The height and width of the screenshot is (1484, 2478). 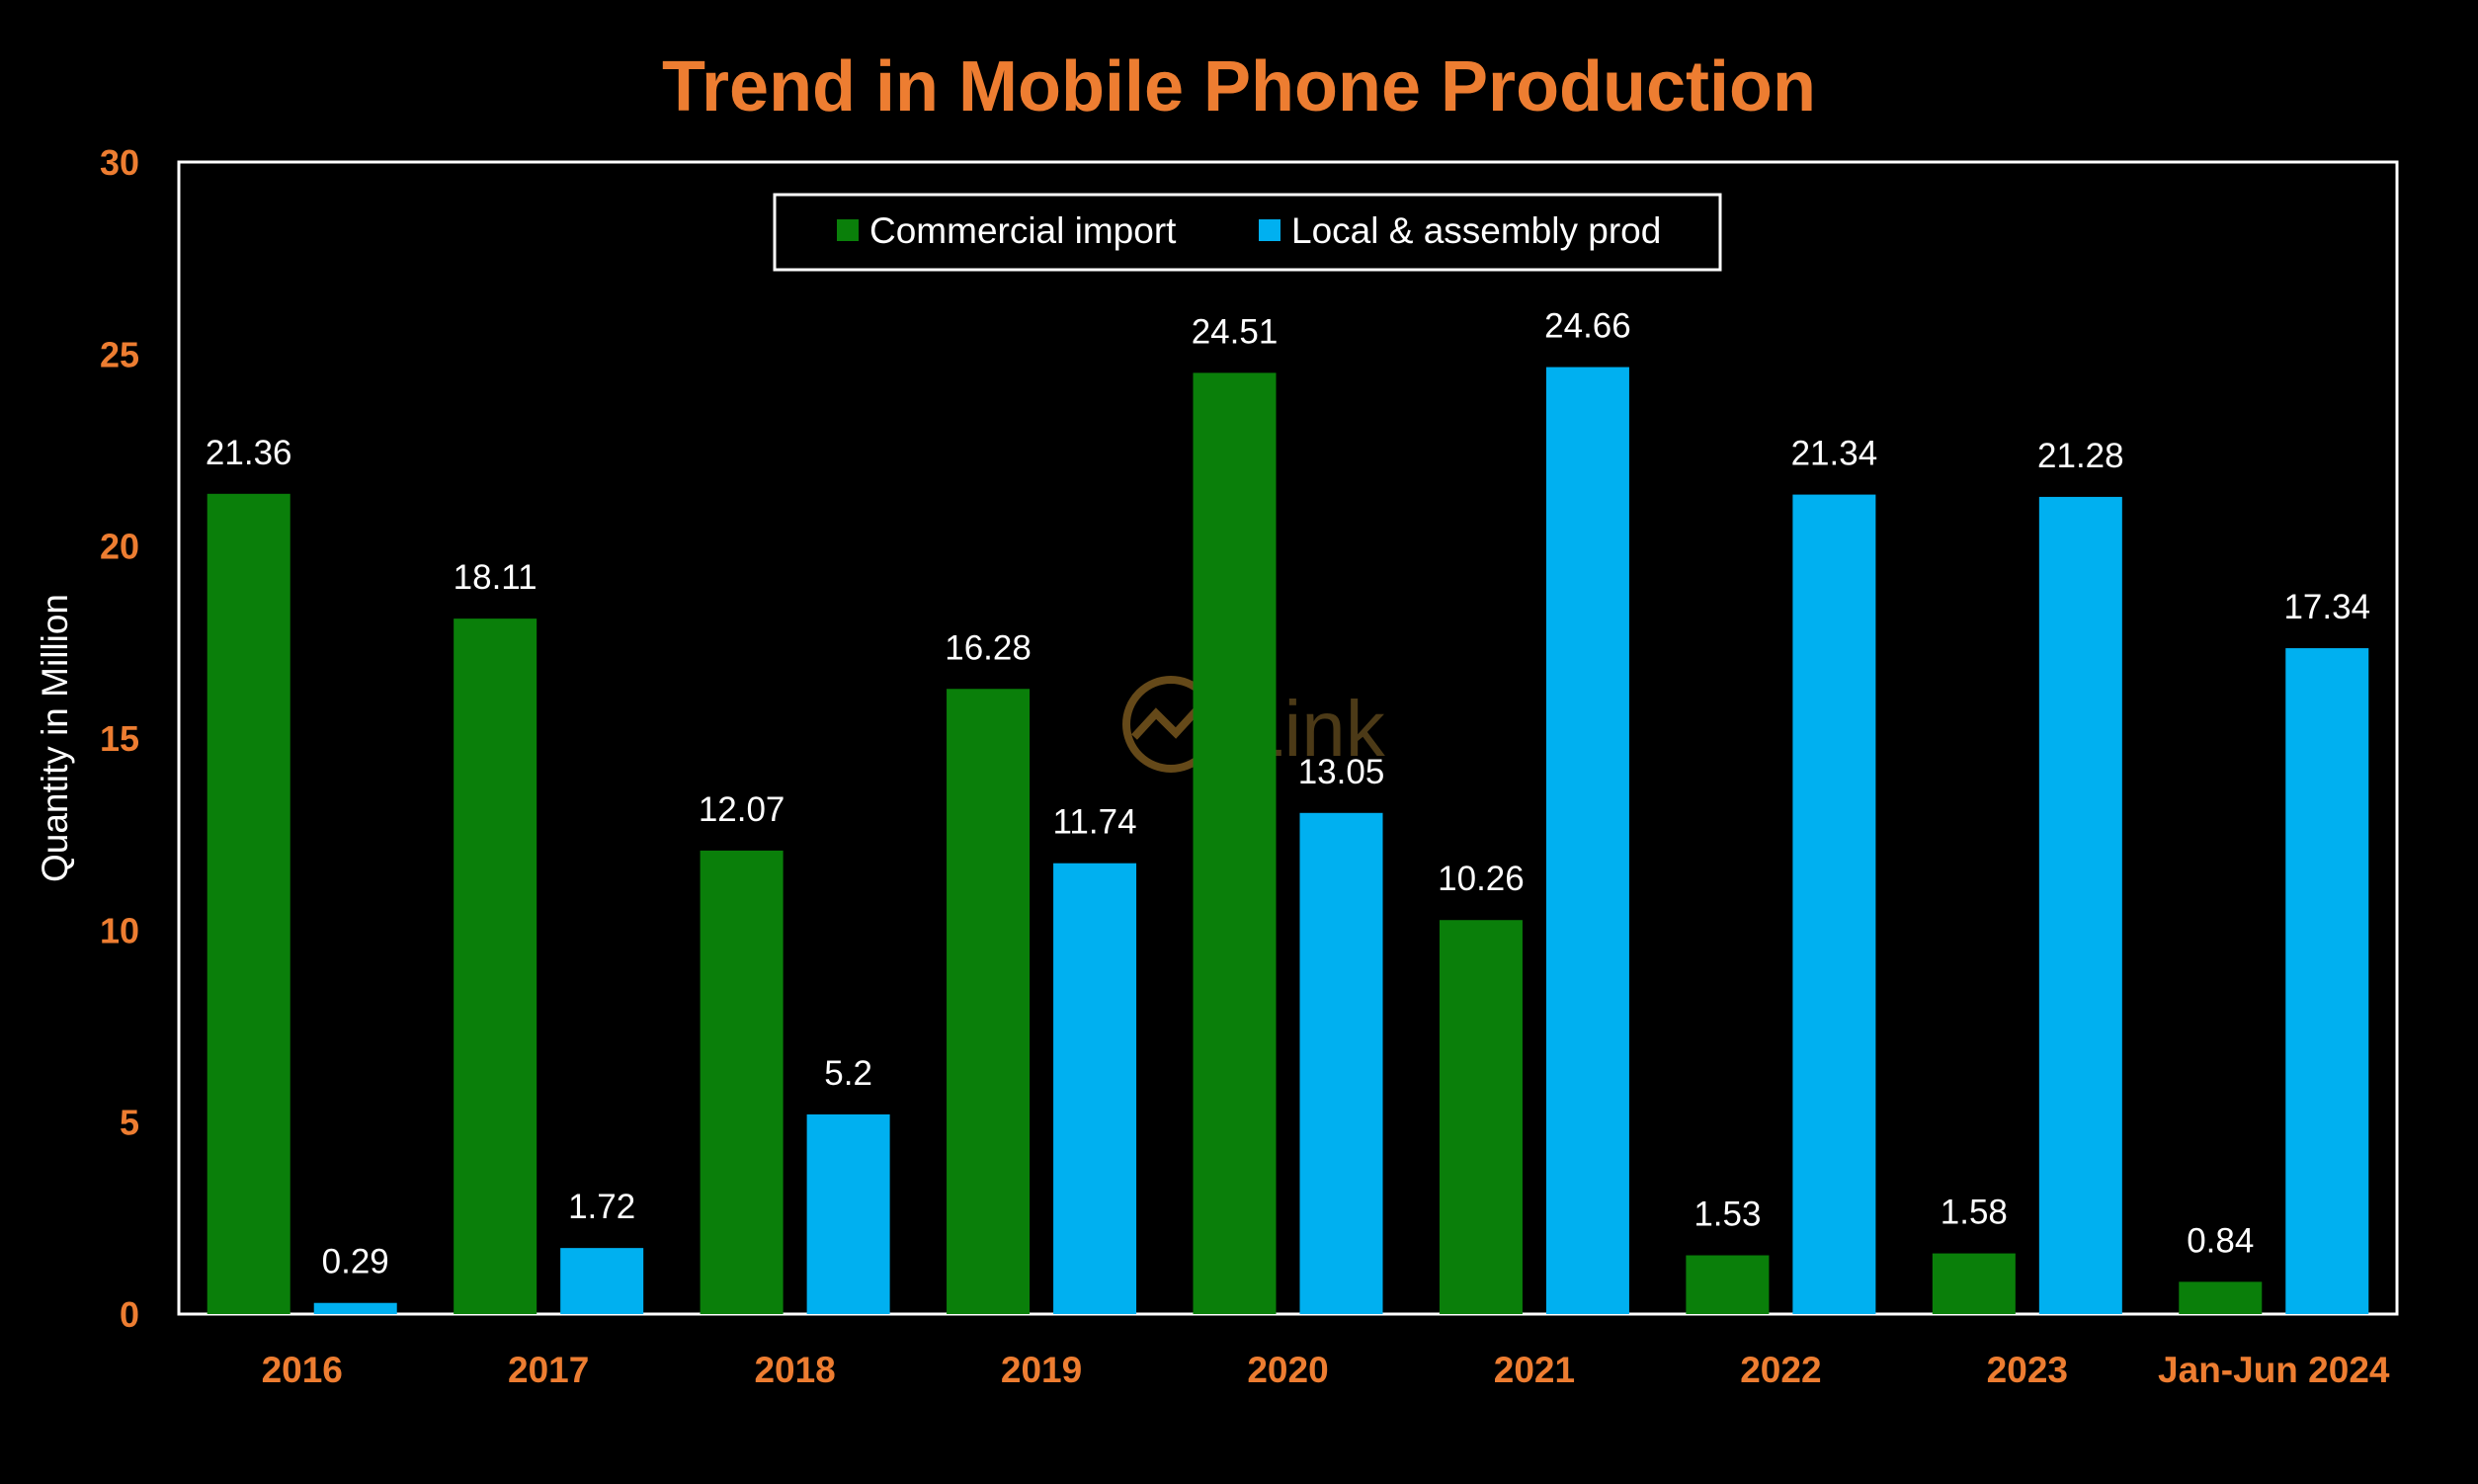 What do you see at coordinates (129, 1123) in the screenshot?
I see `y-tick-label: 5` at bounding box center [129, 1123].